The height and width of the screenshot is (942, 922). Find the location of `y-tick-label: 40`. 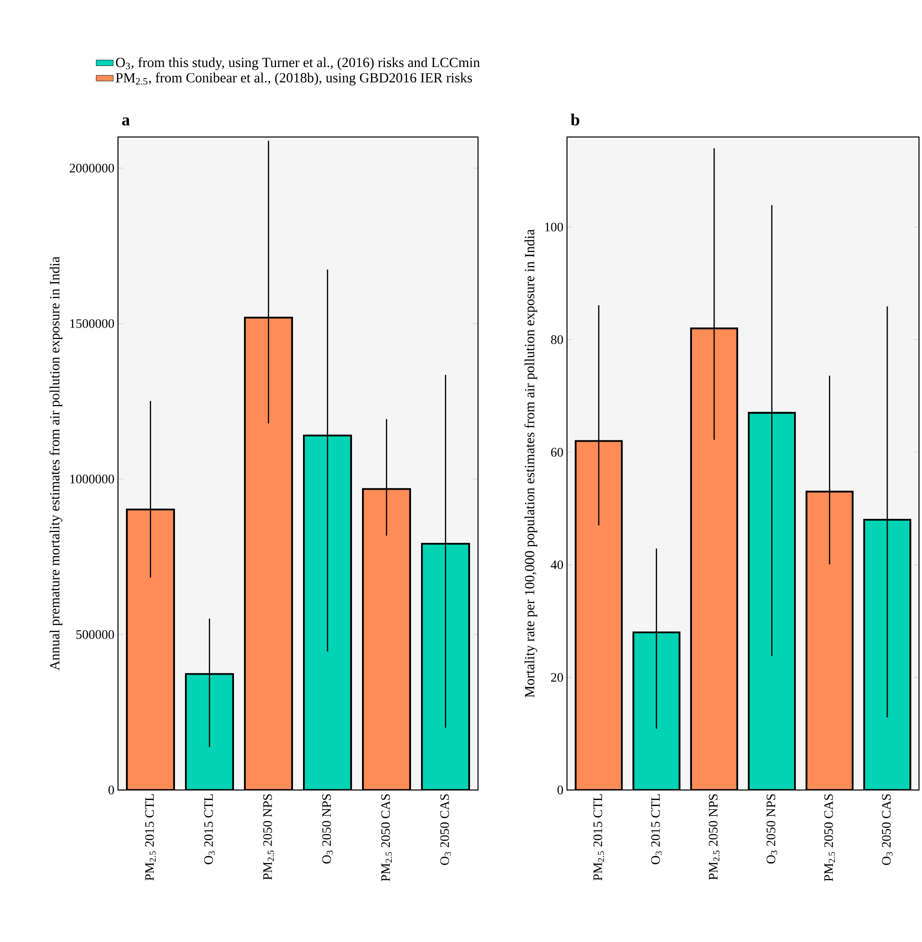

y-tick-label: 40 is located at coordinates (556, 565).